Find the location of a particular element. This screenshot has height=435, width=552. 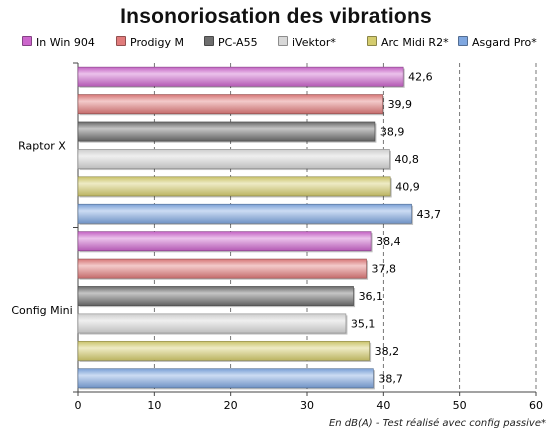

legend-item: PC-A55 is located at coordinates (231, 43).